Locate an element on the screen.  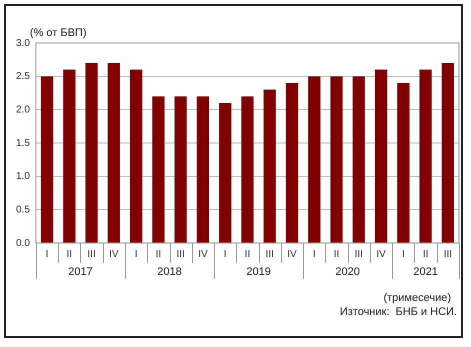
y-tick-label: 1.0 is located at coordinates (23, 176).